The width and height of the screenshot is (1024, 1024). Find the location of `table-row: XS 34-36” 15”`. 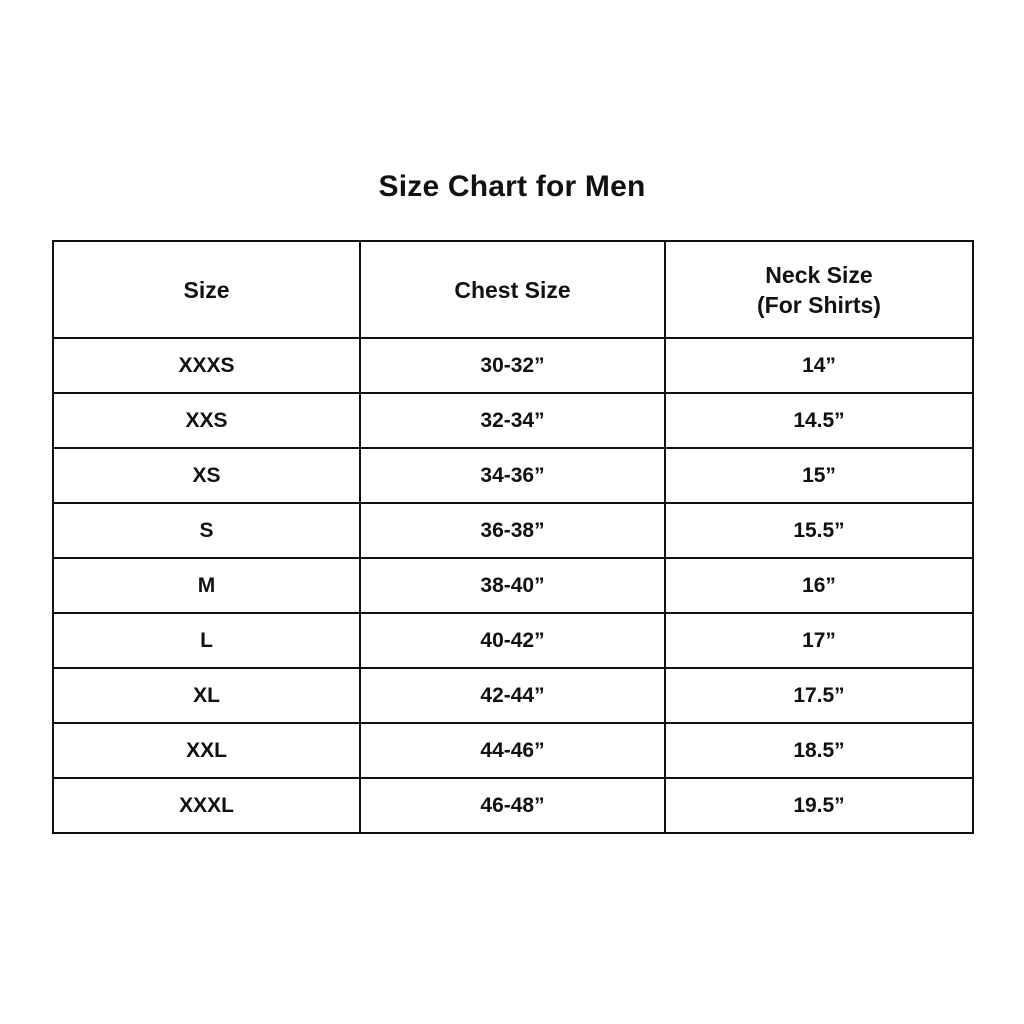

table-row: XS 34-36” 15” is located at coordinates (513, 475).